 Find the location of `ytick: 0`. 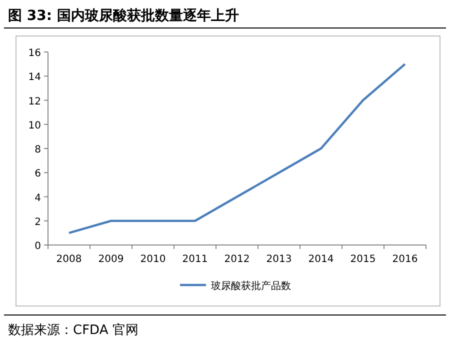

ytick: 0 is located at coordinates (37, 246).